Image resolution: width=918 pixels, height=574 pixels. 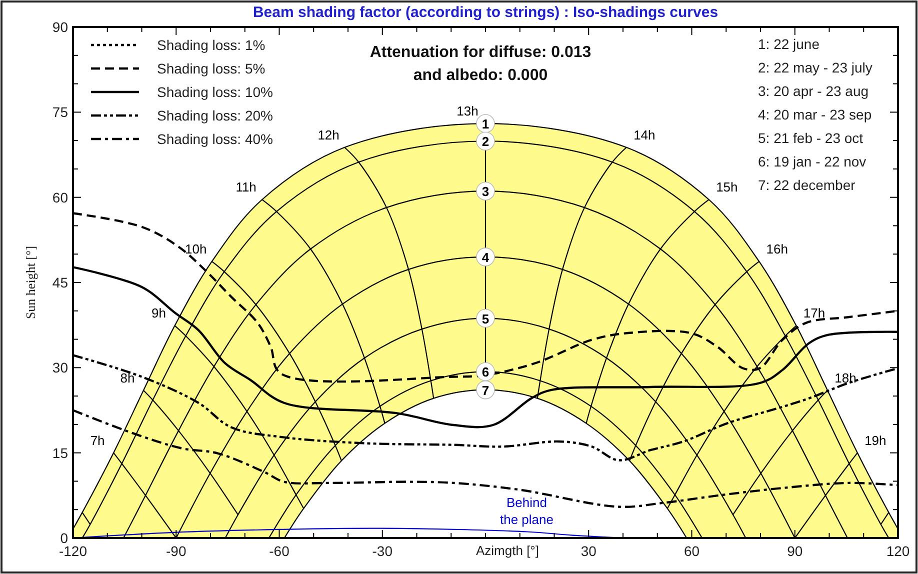 I want to click on y-tick-label: 0, so click(x=64, y=538).